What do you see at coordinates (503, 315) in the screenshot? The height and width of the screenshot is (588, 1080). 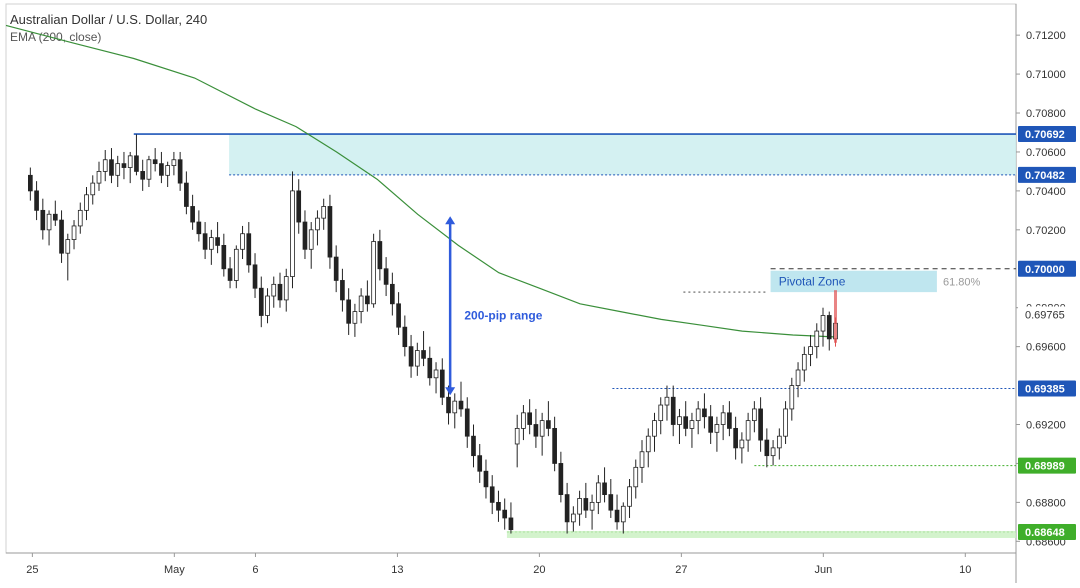 I see `range-label: 200-pip range` at bounding box center [503, 315].